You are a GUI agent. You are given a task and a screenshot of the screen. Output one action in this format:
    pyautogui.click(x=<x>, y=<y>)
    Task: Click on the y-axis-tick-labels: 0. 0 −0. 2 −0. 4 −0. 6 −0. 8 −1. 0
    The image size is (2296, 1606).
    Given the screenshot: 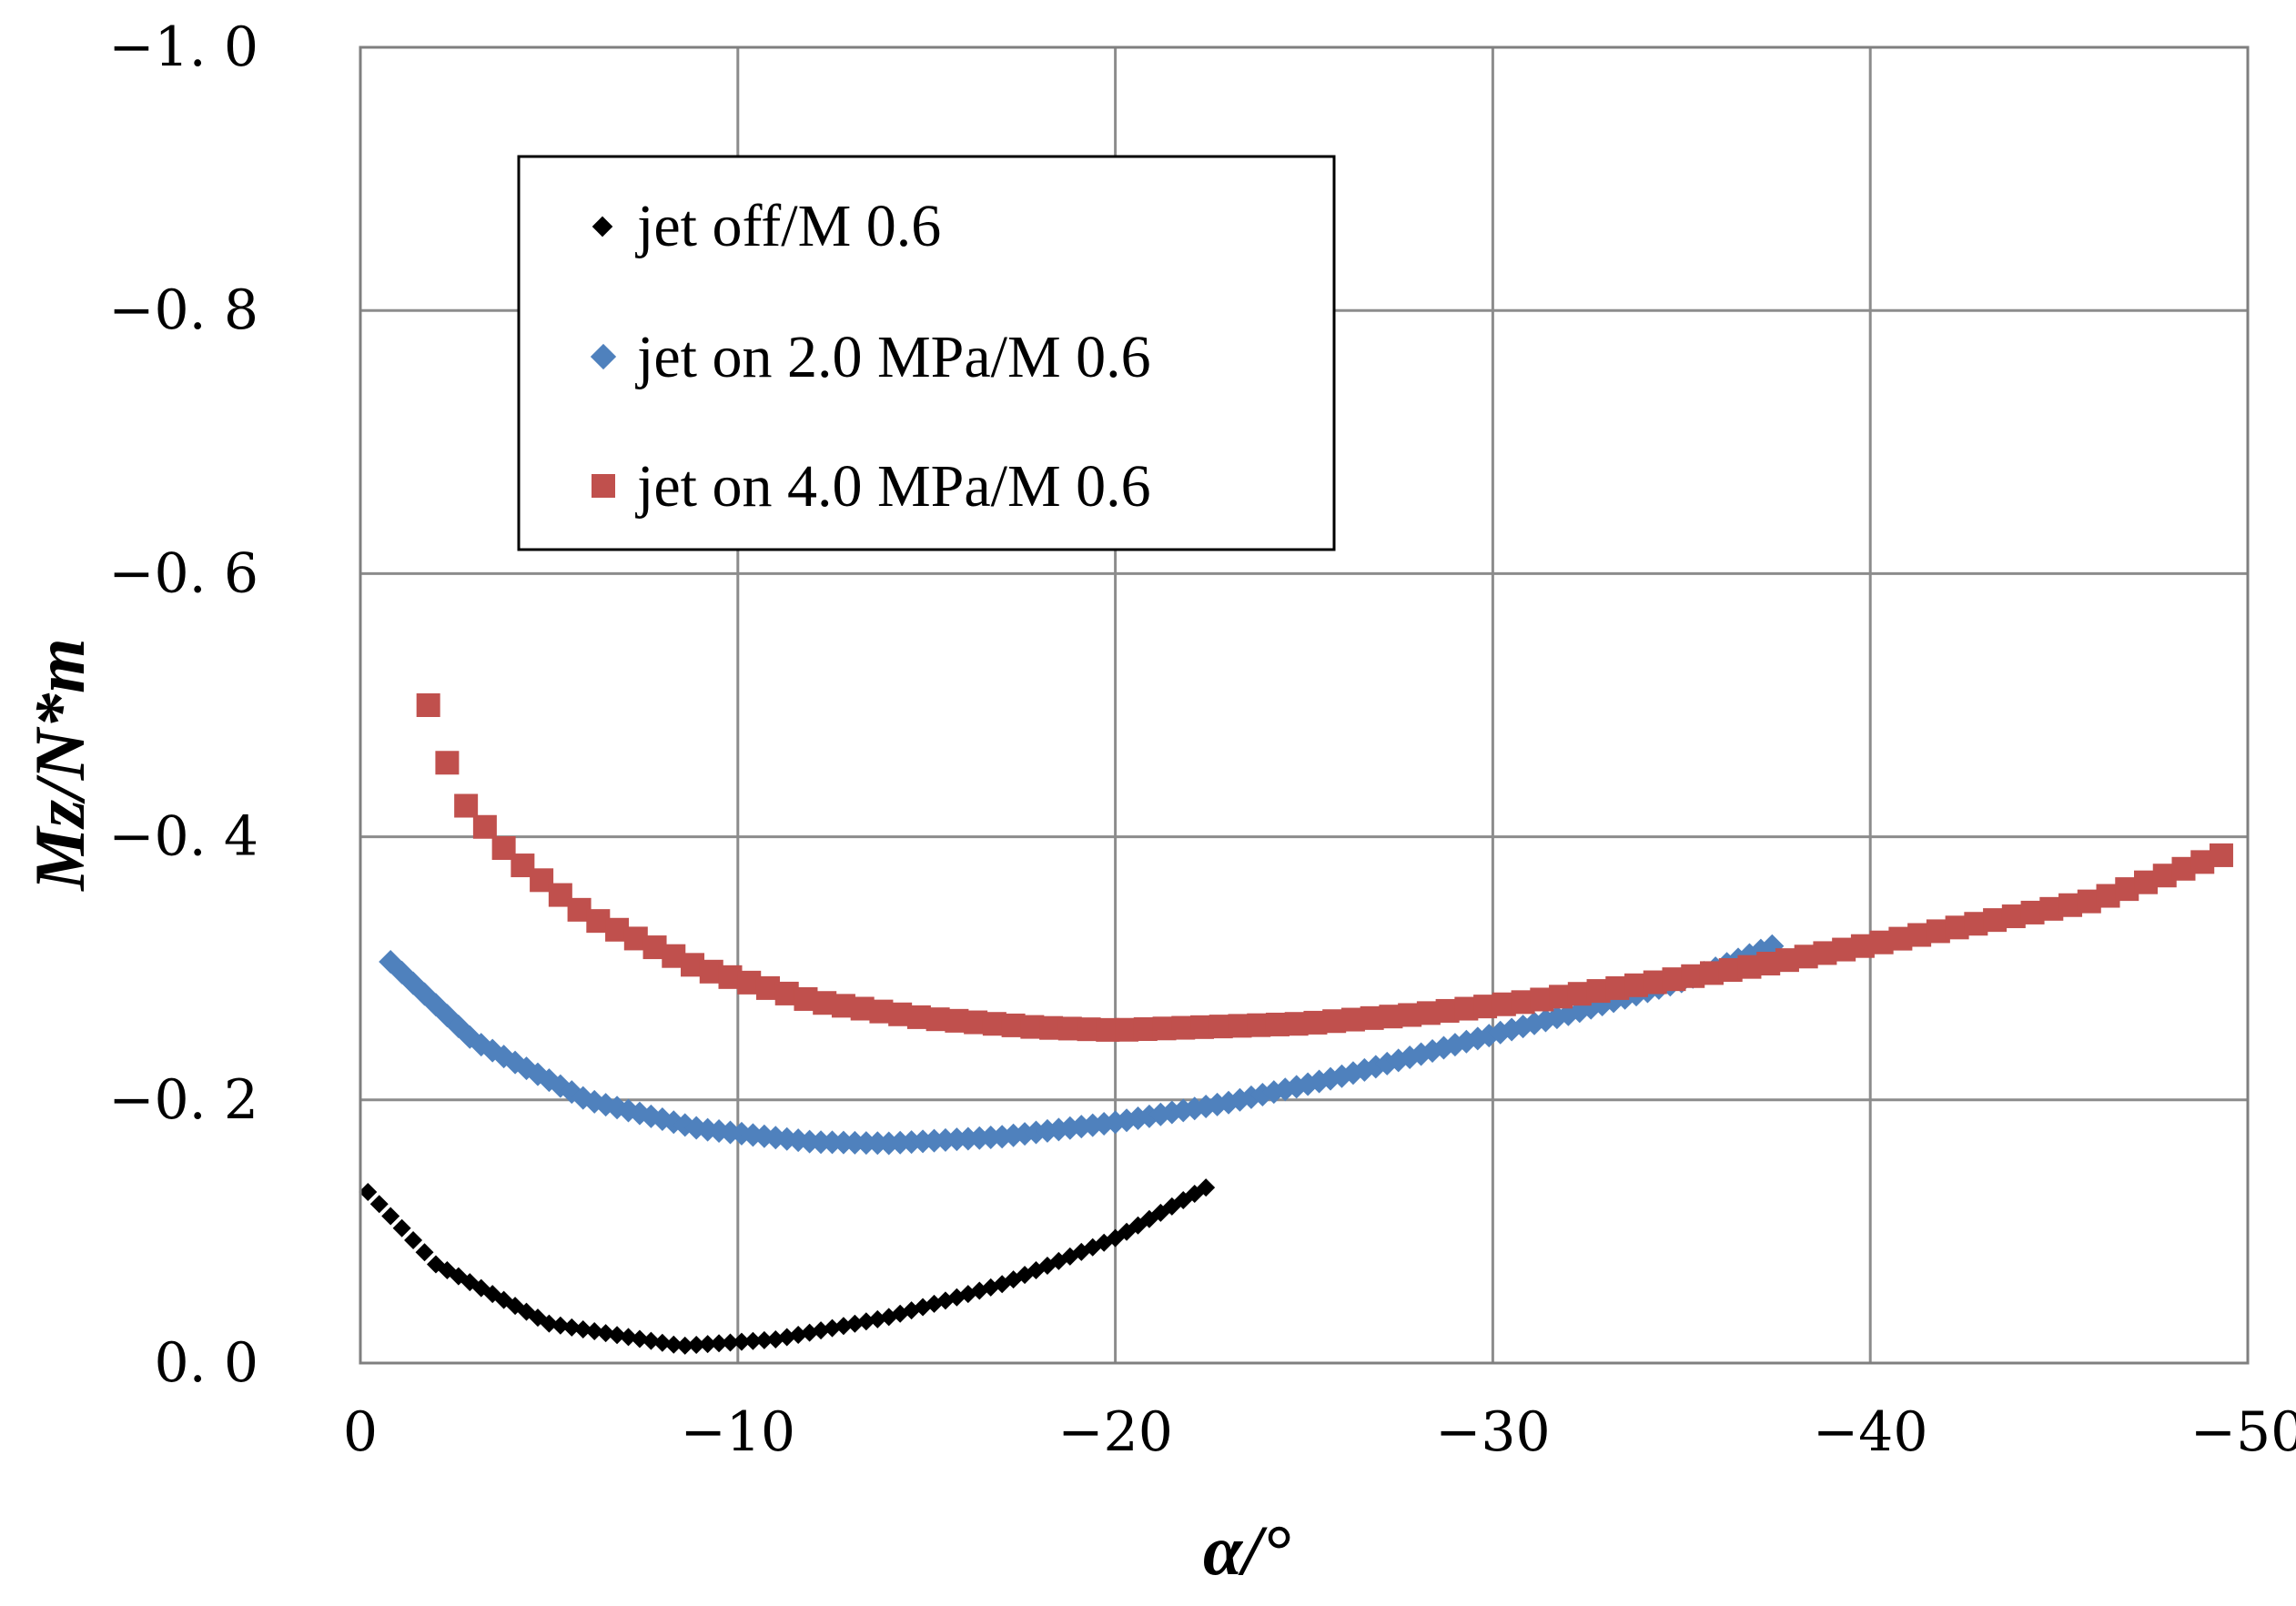 What is the action you would take?
    pyautogui.click(x=183, y=705)
    